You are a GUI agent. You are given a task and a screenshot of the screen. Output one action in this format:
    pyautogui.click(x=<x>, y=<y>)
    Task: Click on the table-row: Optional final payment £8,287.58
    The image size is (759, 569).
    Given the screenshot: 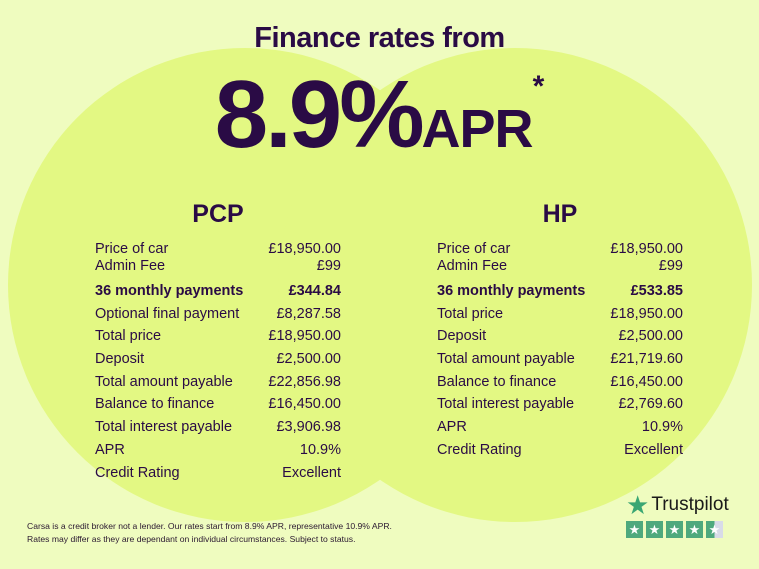 What is the action you would take?
    pyautogui.click(x=218, y=314)
    